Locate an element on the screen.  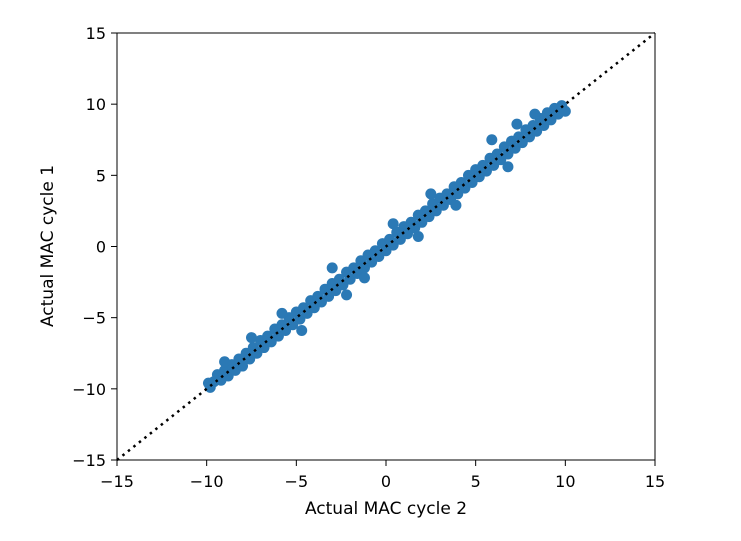
x-tick-label: 10 is located at coordinates (565, 481).